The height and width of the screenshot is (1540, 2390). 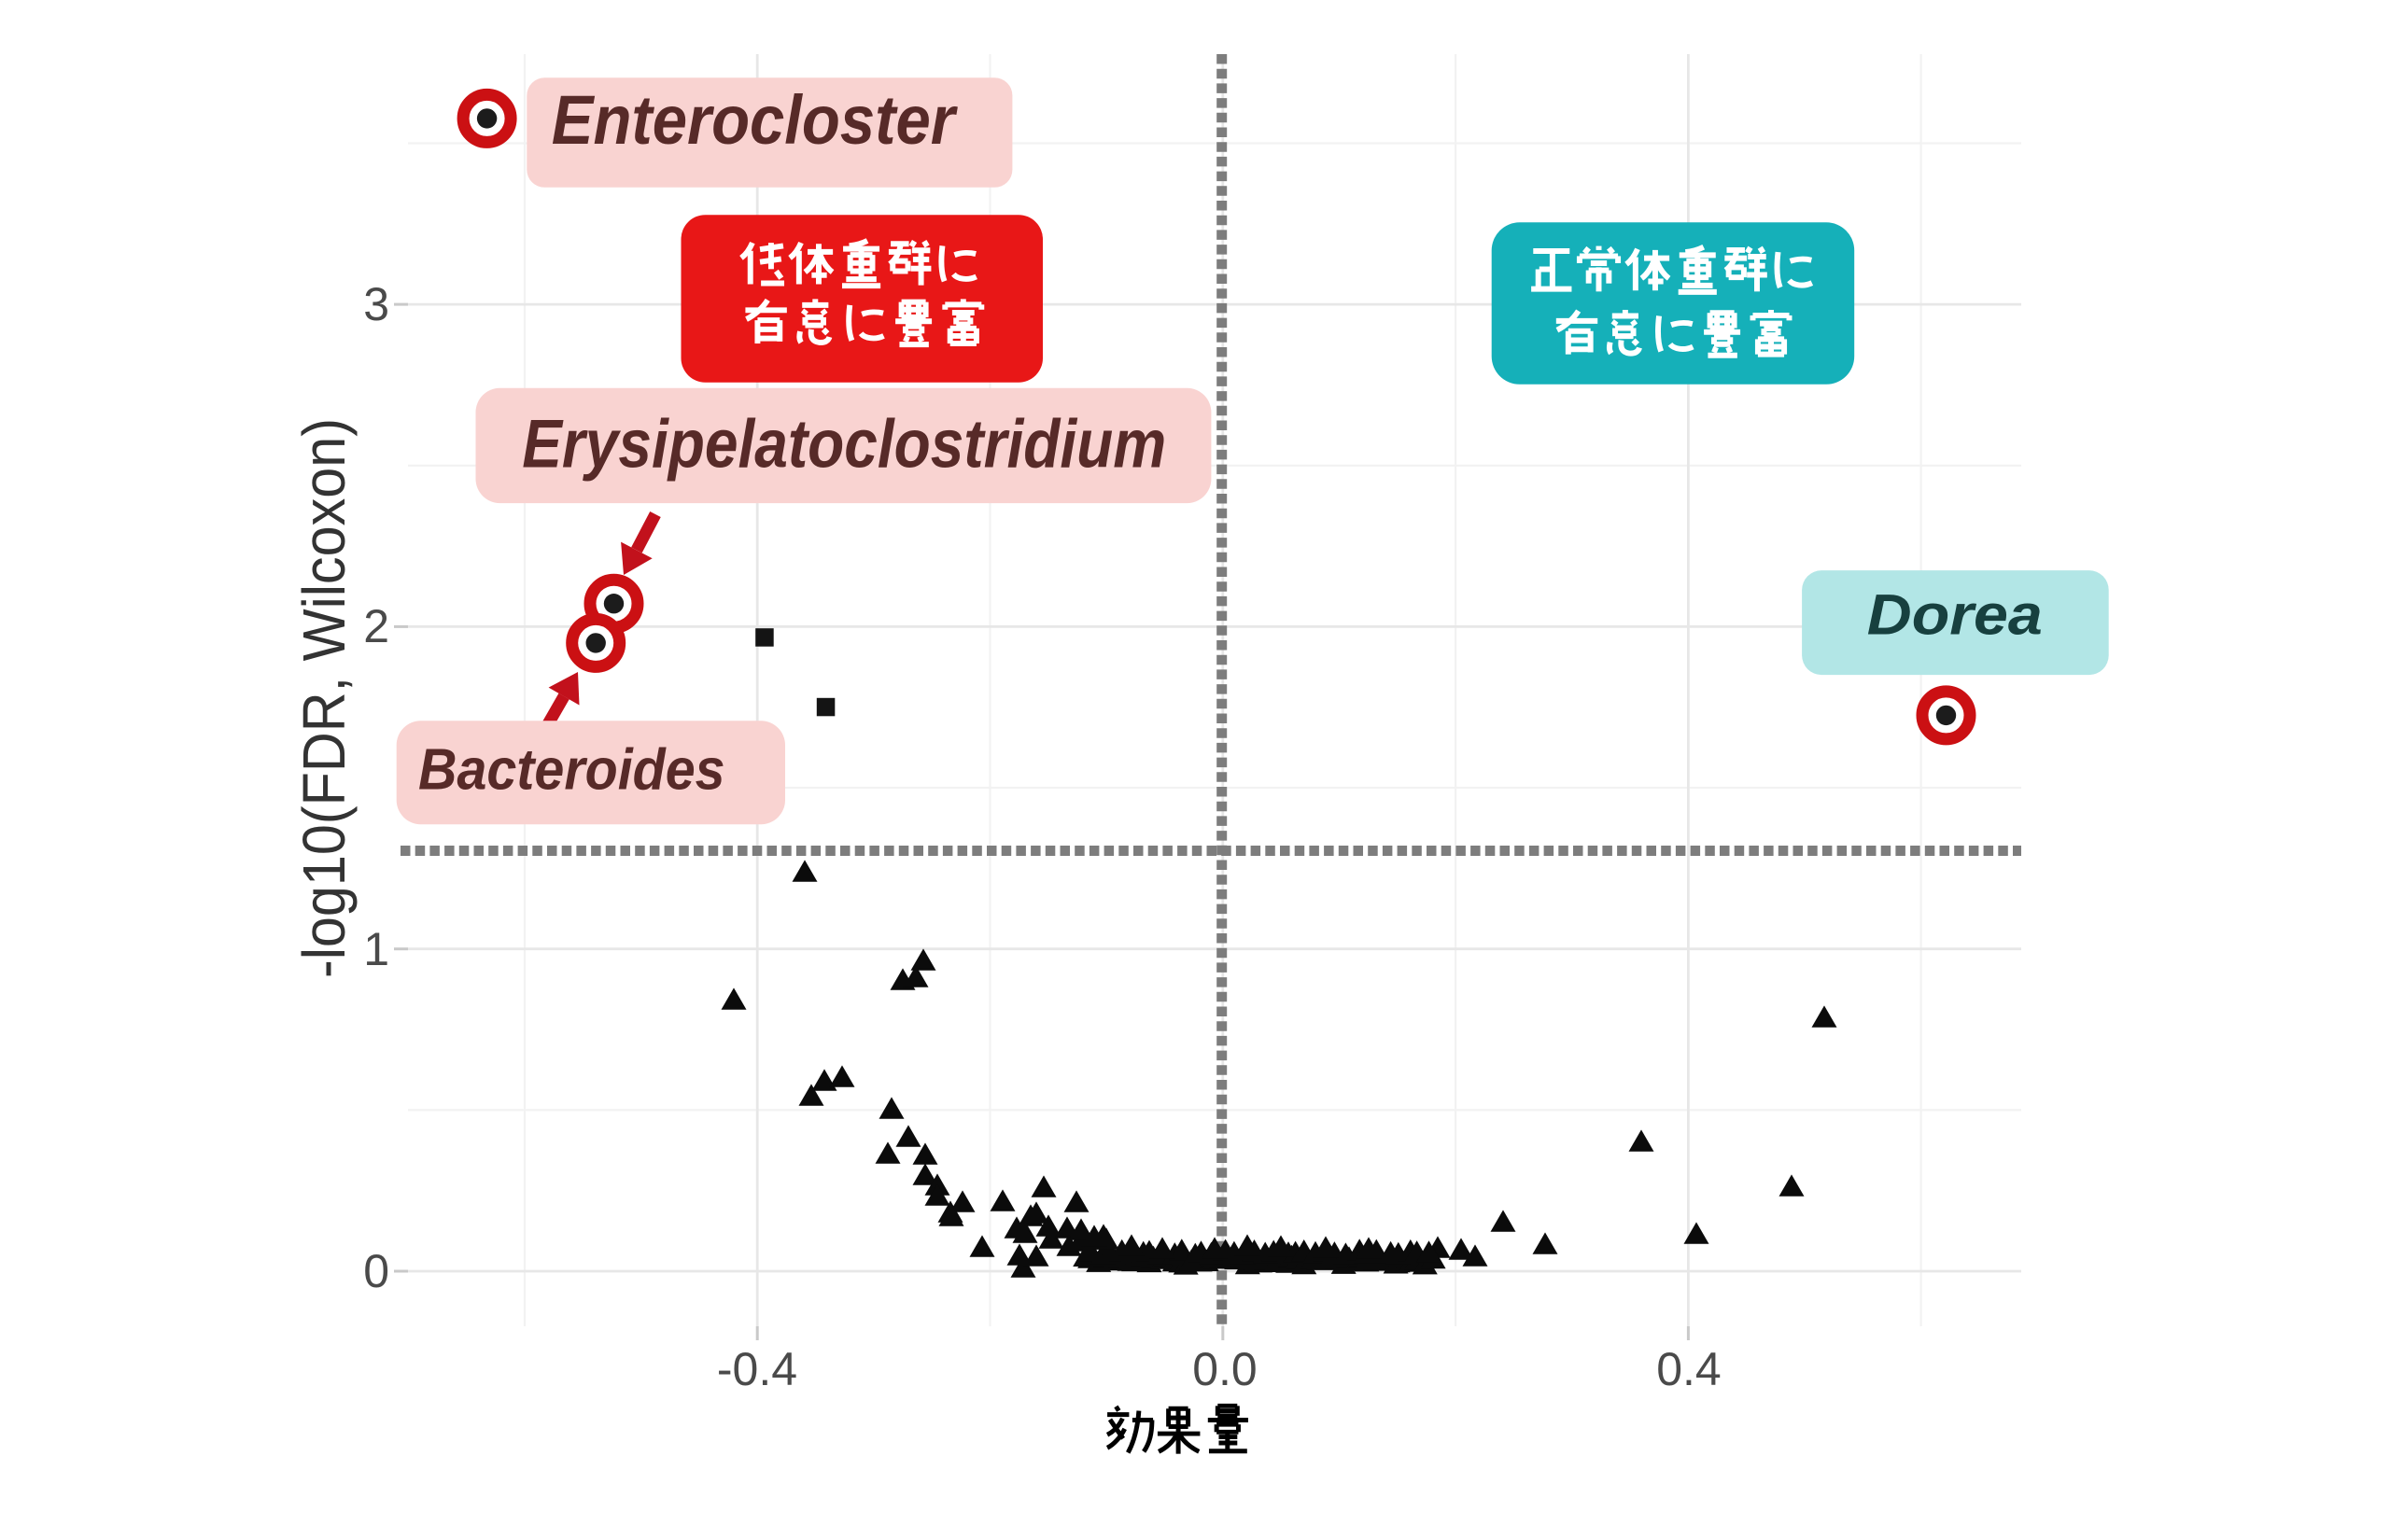 I want to click on svg-text: 0, so click(x=376, y=1271).